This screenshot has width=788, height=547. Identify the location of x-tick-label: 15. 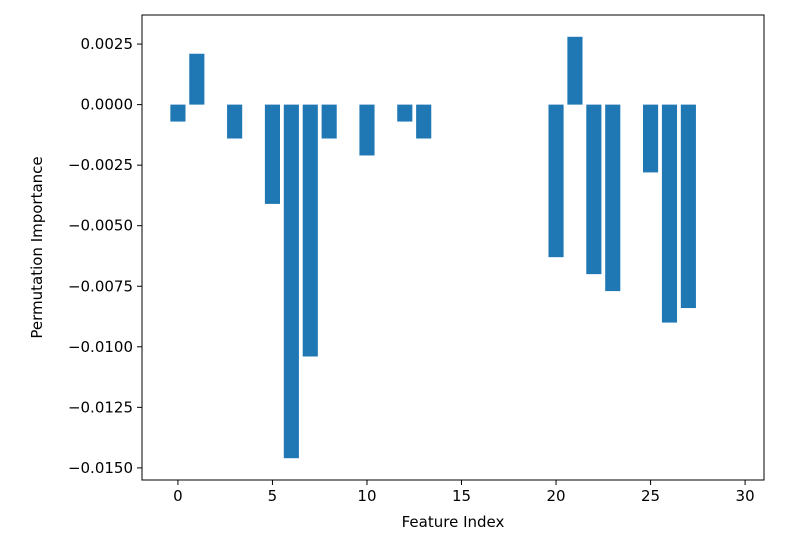
(461, 496).